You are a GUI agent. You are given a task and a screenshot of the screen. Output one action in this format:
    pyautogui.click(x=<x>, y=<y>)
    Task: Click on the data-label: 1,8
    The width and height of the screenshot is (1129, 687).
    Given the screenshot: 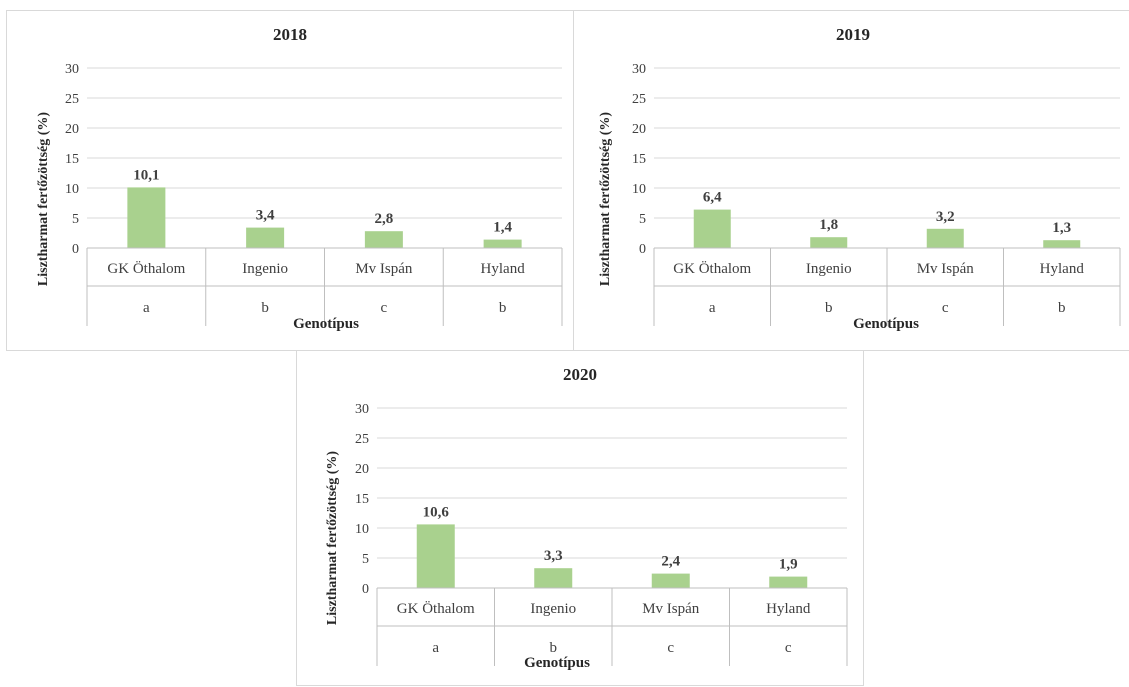 What is the action you would take?
    pyautogui.click(x=828, y=225)
    